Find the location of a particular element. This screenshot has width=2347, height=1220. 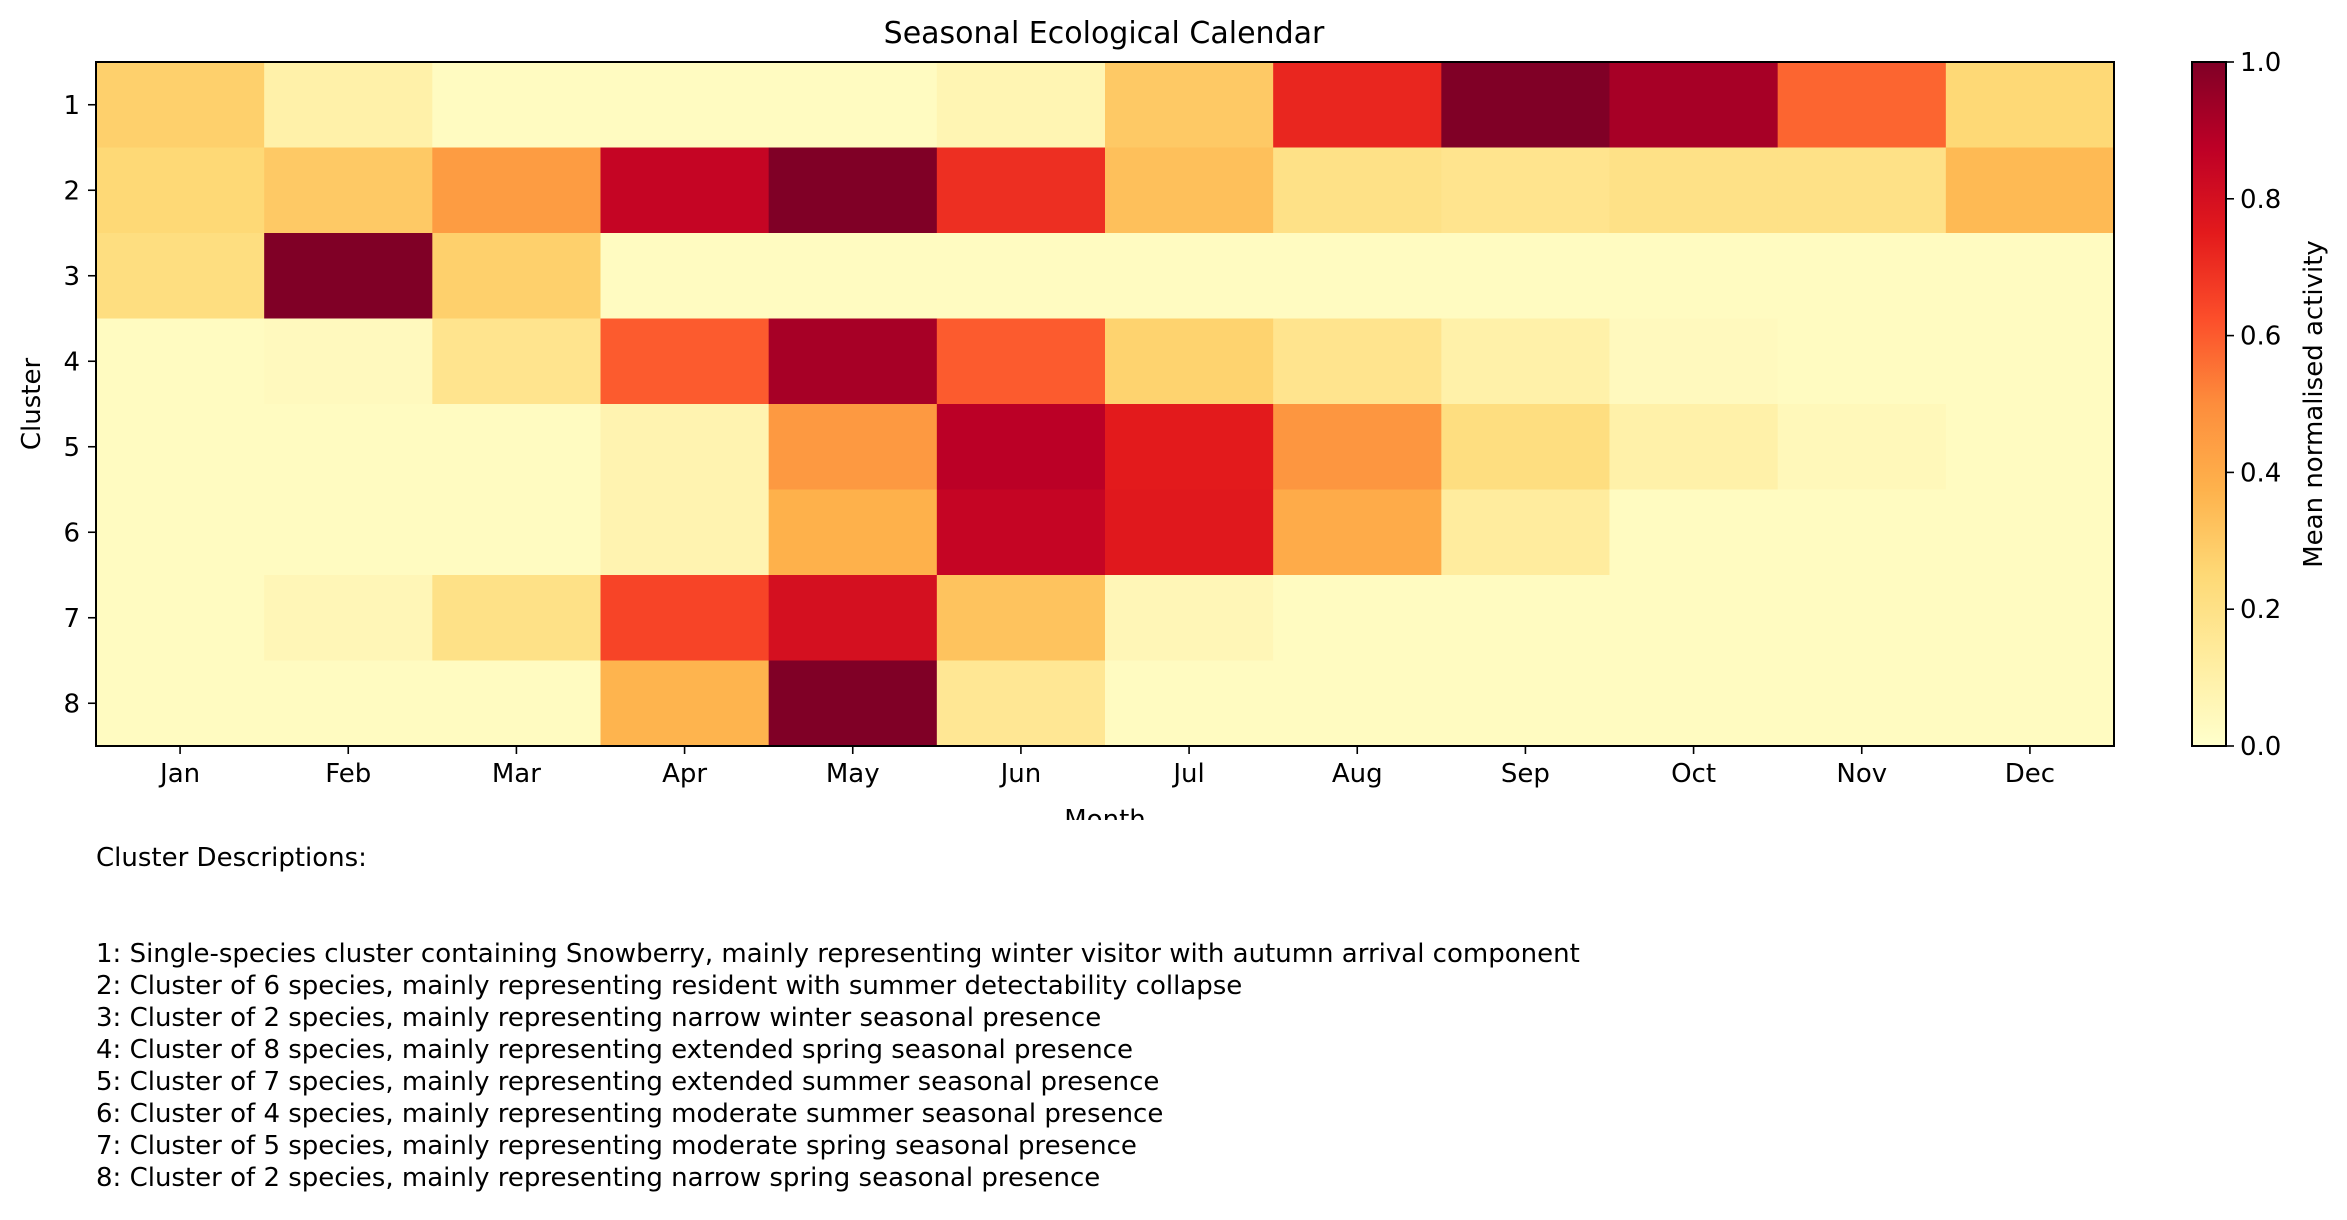

colorbar-tick-label: 0.8 is located at coordinates (2260, 200).